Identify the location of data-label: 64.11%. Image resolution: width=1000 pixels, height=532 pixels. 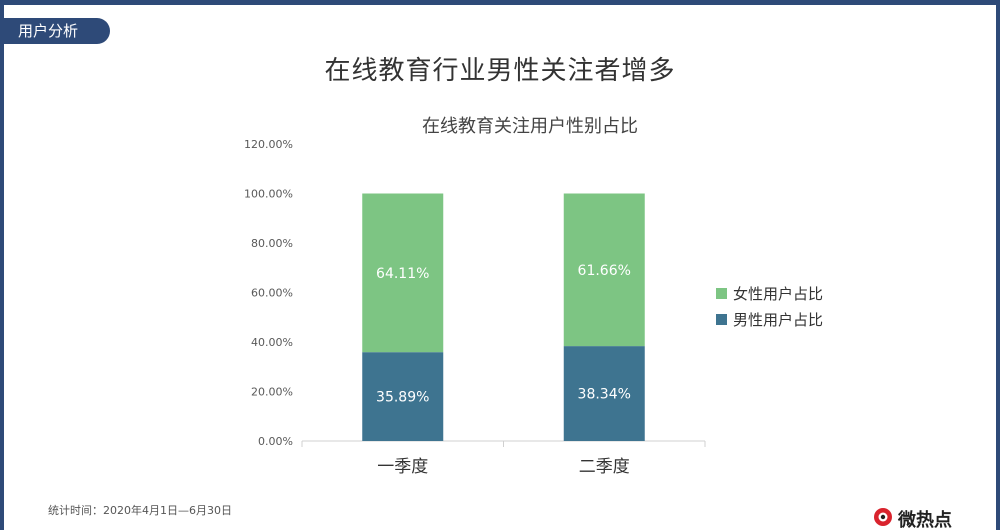
(402, 274).